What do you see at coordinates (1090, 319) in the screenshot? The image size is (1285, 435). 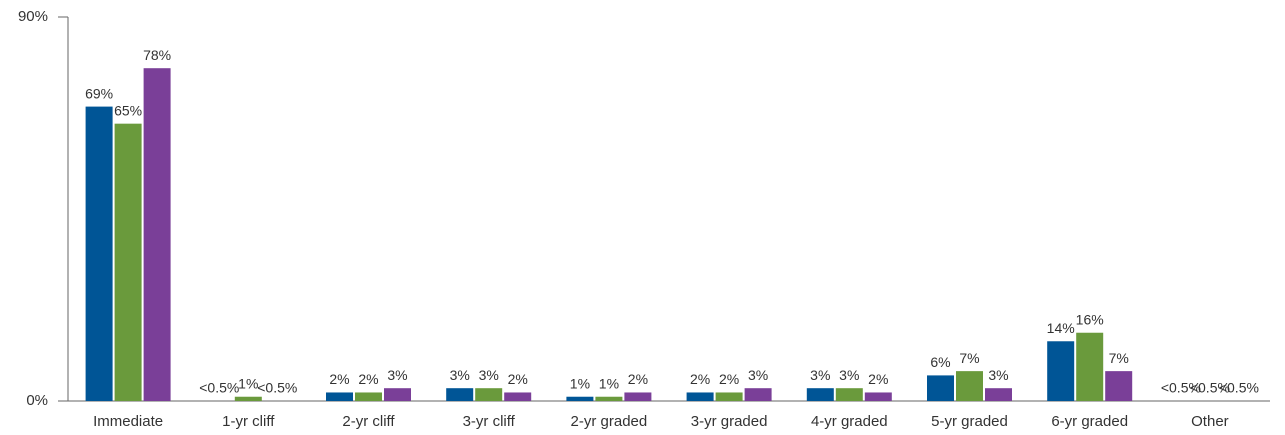 I see `value-label: 16%` at bounding box center [1090, 319].